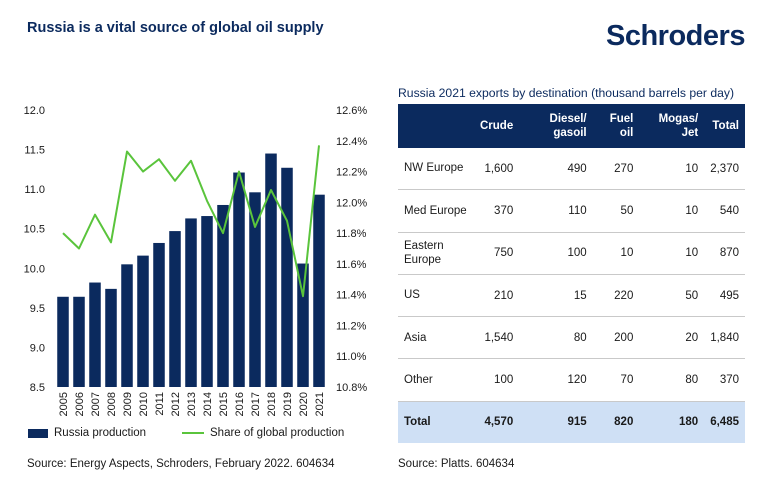  Describe the element at coordinates (724, 296) in the screenshot. I see `table-cell: 495` at that location.